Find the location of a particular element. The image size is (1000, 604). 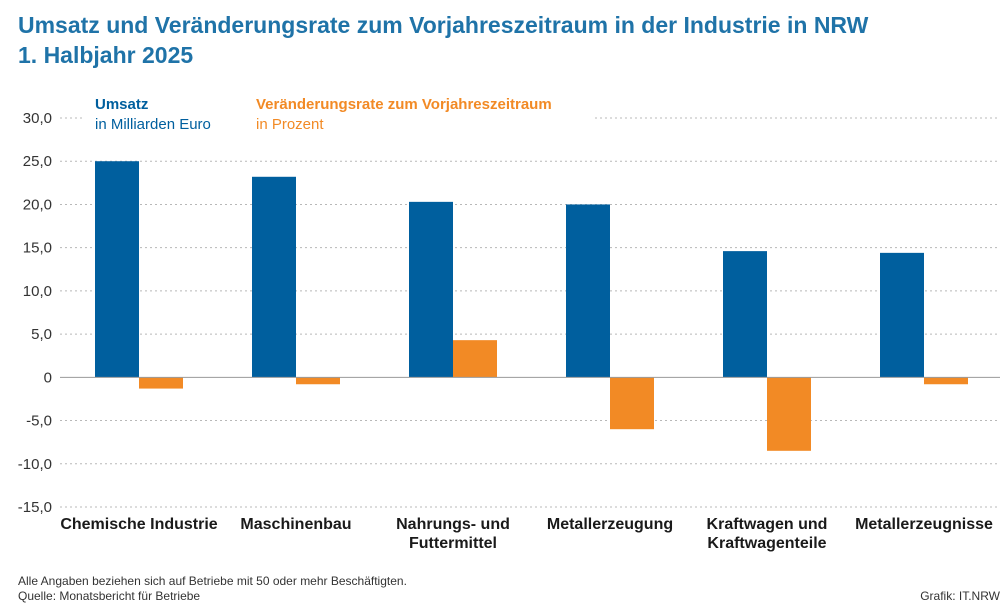

legend-umsatz-title: Umsatz is located at coordinates (121, 104).